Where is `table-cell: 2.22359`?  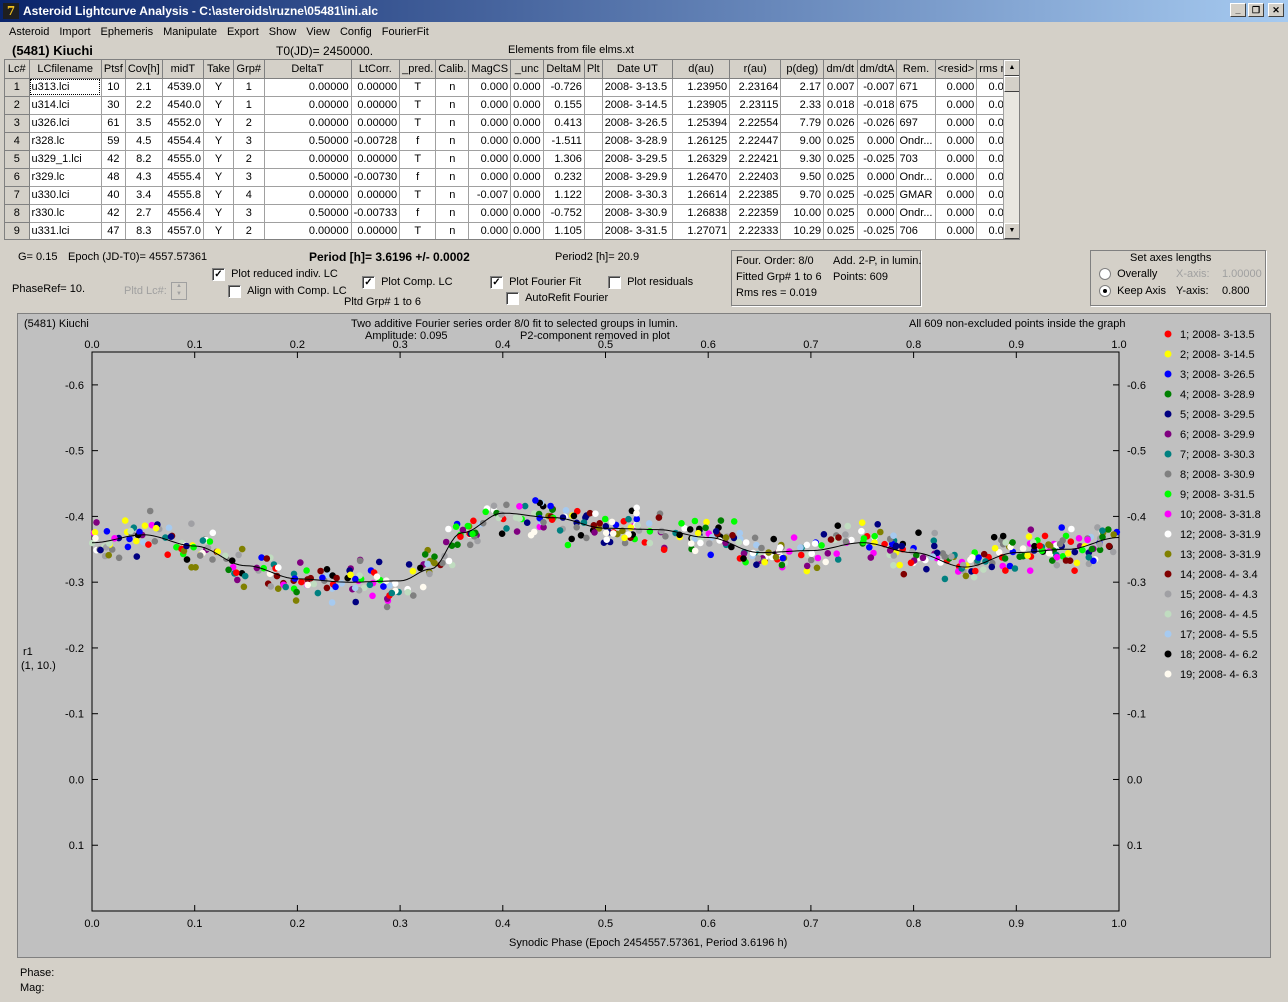 table-cell: 2.22359 is located at coordinates (755, 213).